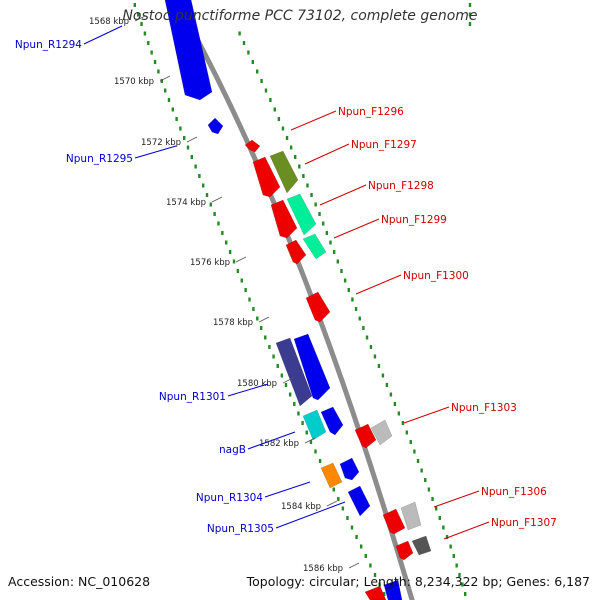 The image size is (600, 600). What do you see at coordinates (436, 276) in the screenshot?
I see `forward-gene-label: Npun_F1300` at bounding box center [436, 276].